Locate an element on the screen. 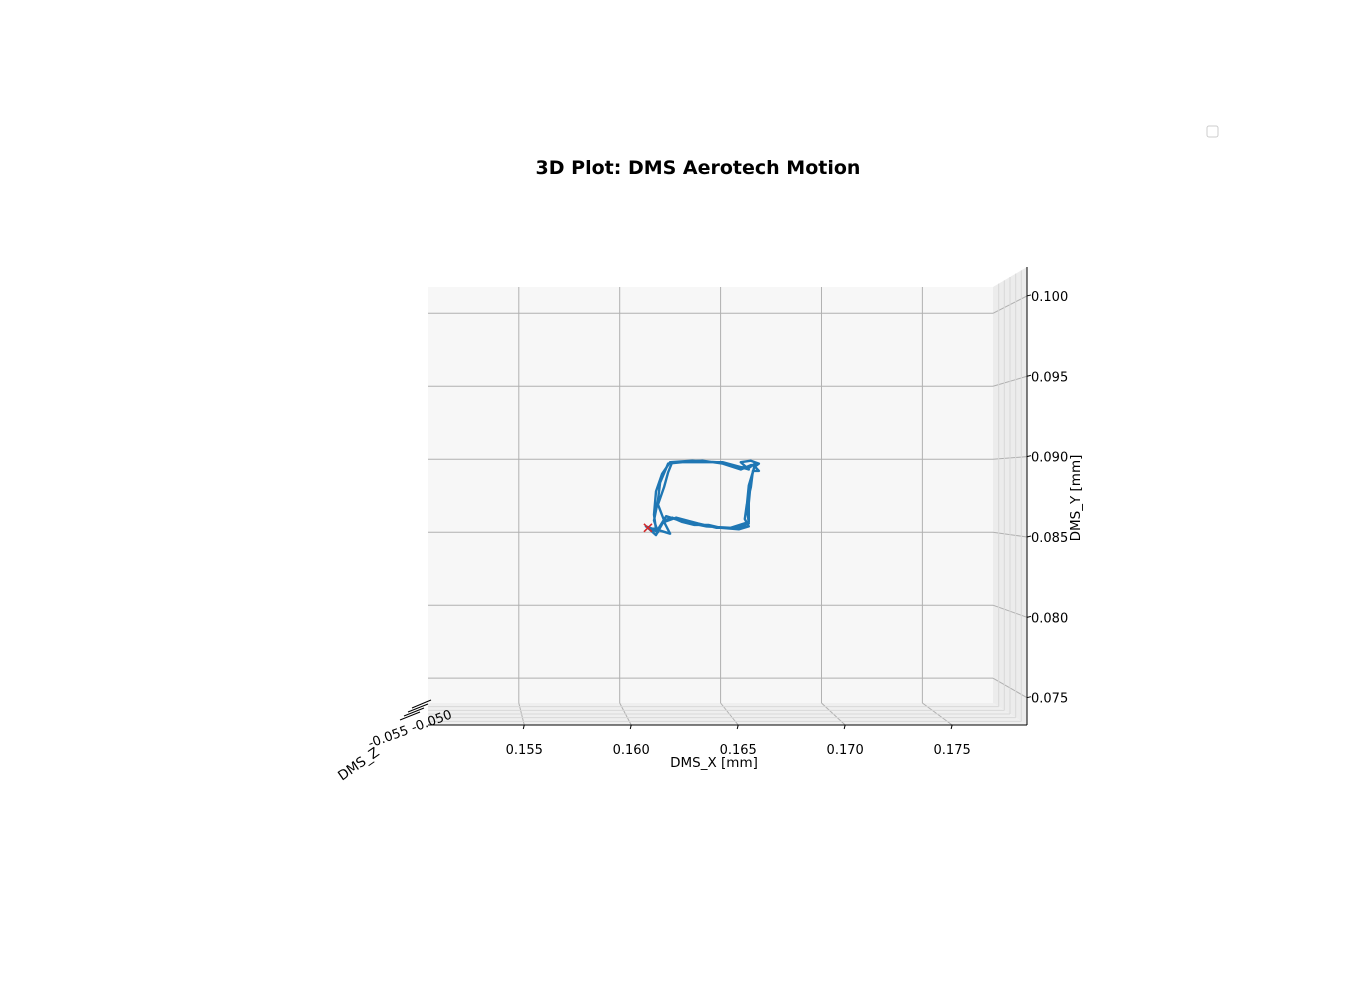 The height and width of the screenshot is (1003, 1361). series-line is located at coordinates (702, 498).